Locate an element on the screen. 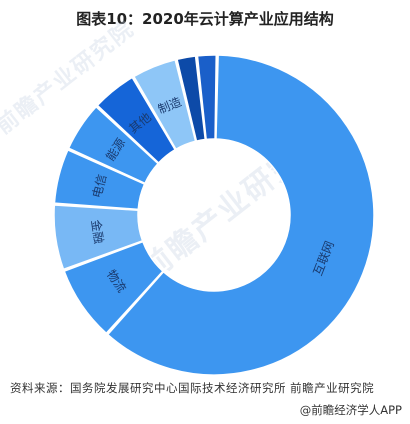  chart-title: 图表10：2020年云计算产业应用结构 is located at coordinates (205, 19).